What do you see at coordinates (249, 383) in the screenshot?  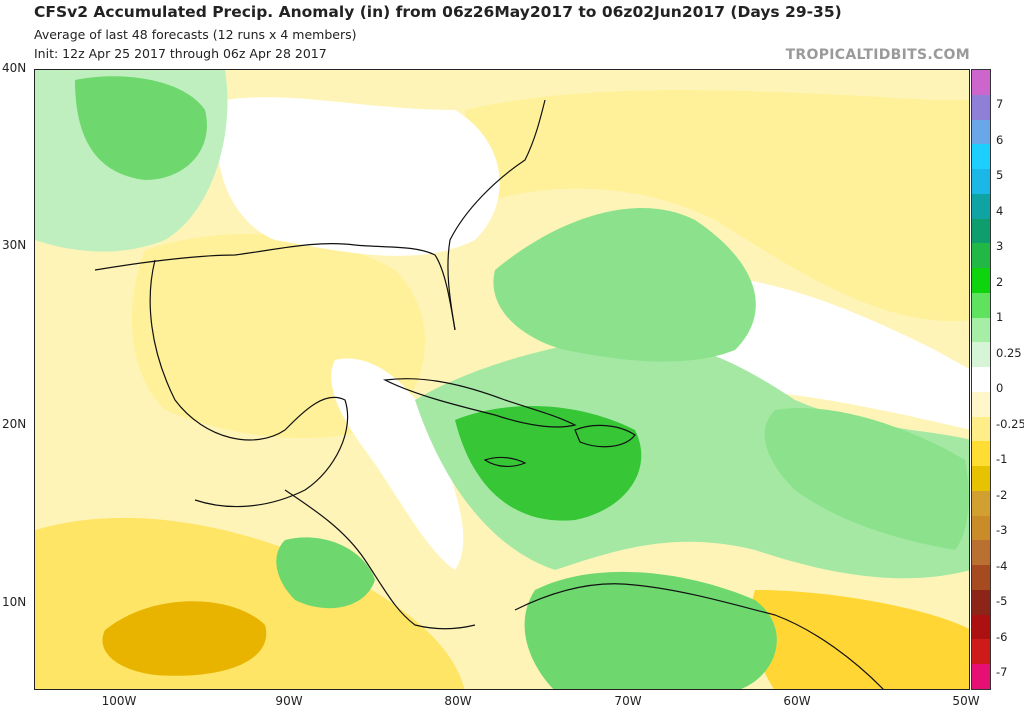 I see `mexico-coast` at bounding box center [249, 383].